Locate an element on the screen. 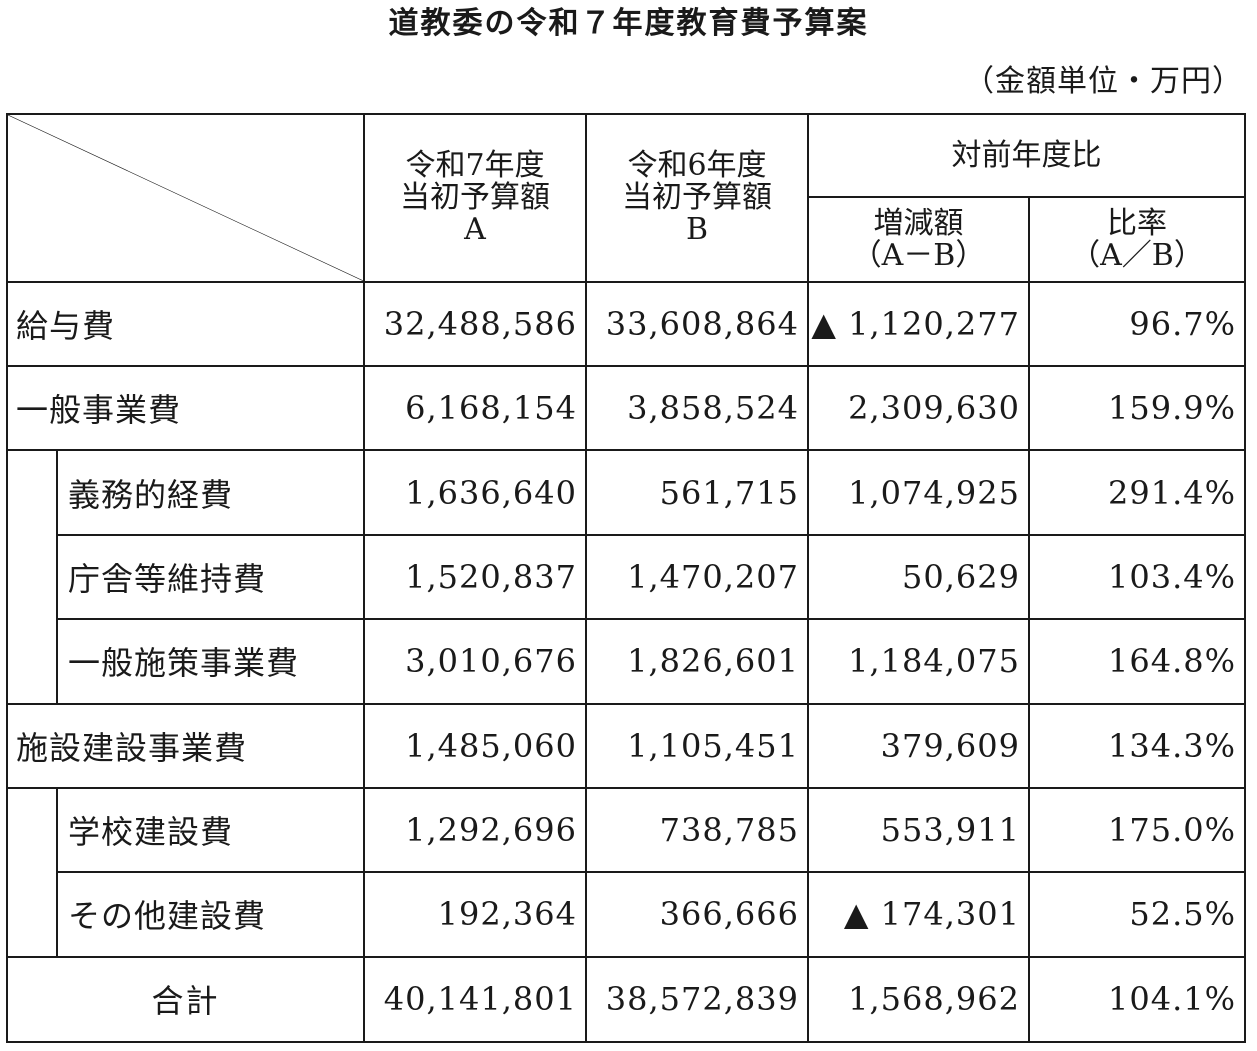 This screenshot has height=1051, width=1257. diagonal-line is located at coordinates (185, 198).